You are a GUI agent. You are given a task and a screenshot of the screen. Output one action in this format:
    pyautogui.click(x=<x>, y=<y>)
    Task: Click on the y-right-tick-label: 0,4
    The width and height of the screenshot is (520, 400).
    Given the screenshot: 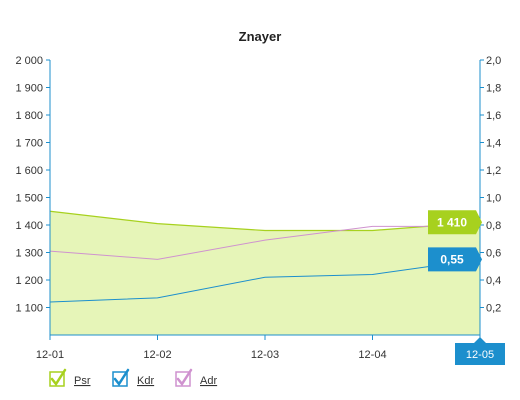 What is the action you would take?
    pyautogui.click(x=493, y=281)
    